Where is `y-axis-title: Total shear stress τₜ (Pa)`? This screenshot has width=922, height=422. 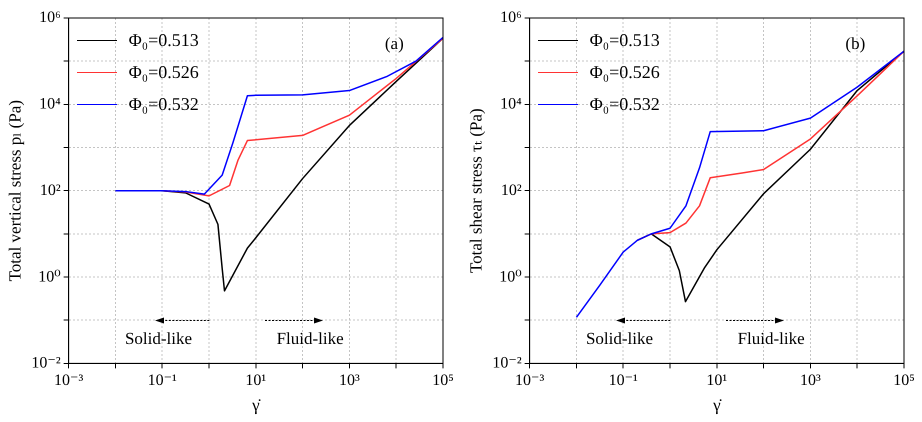
y-axis-title: Total shear stress τₜ (Pa) is located at coordinates (476, 191).